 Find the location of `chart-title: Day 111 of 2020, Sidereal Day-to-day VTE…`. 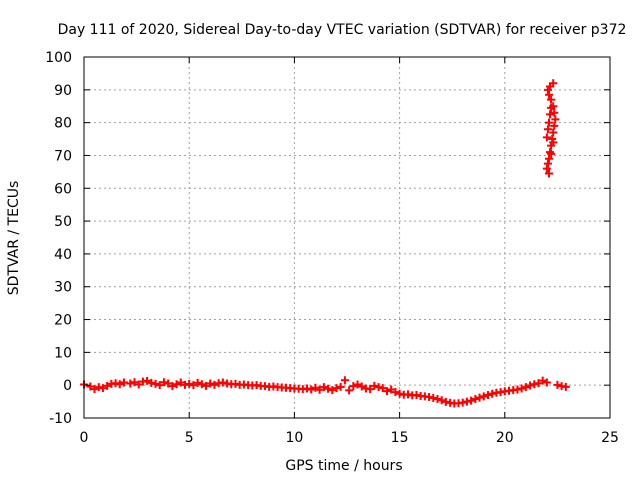

chart-title: Day 111 of 2020, Sidereal Day-to-day VTE… is located at coordinates (342, 30).